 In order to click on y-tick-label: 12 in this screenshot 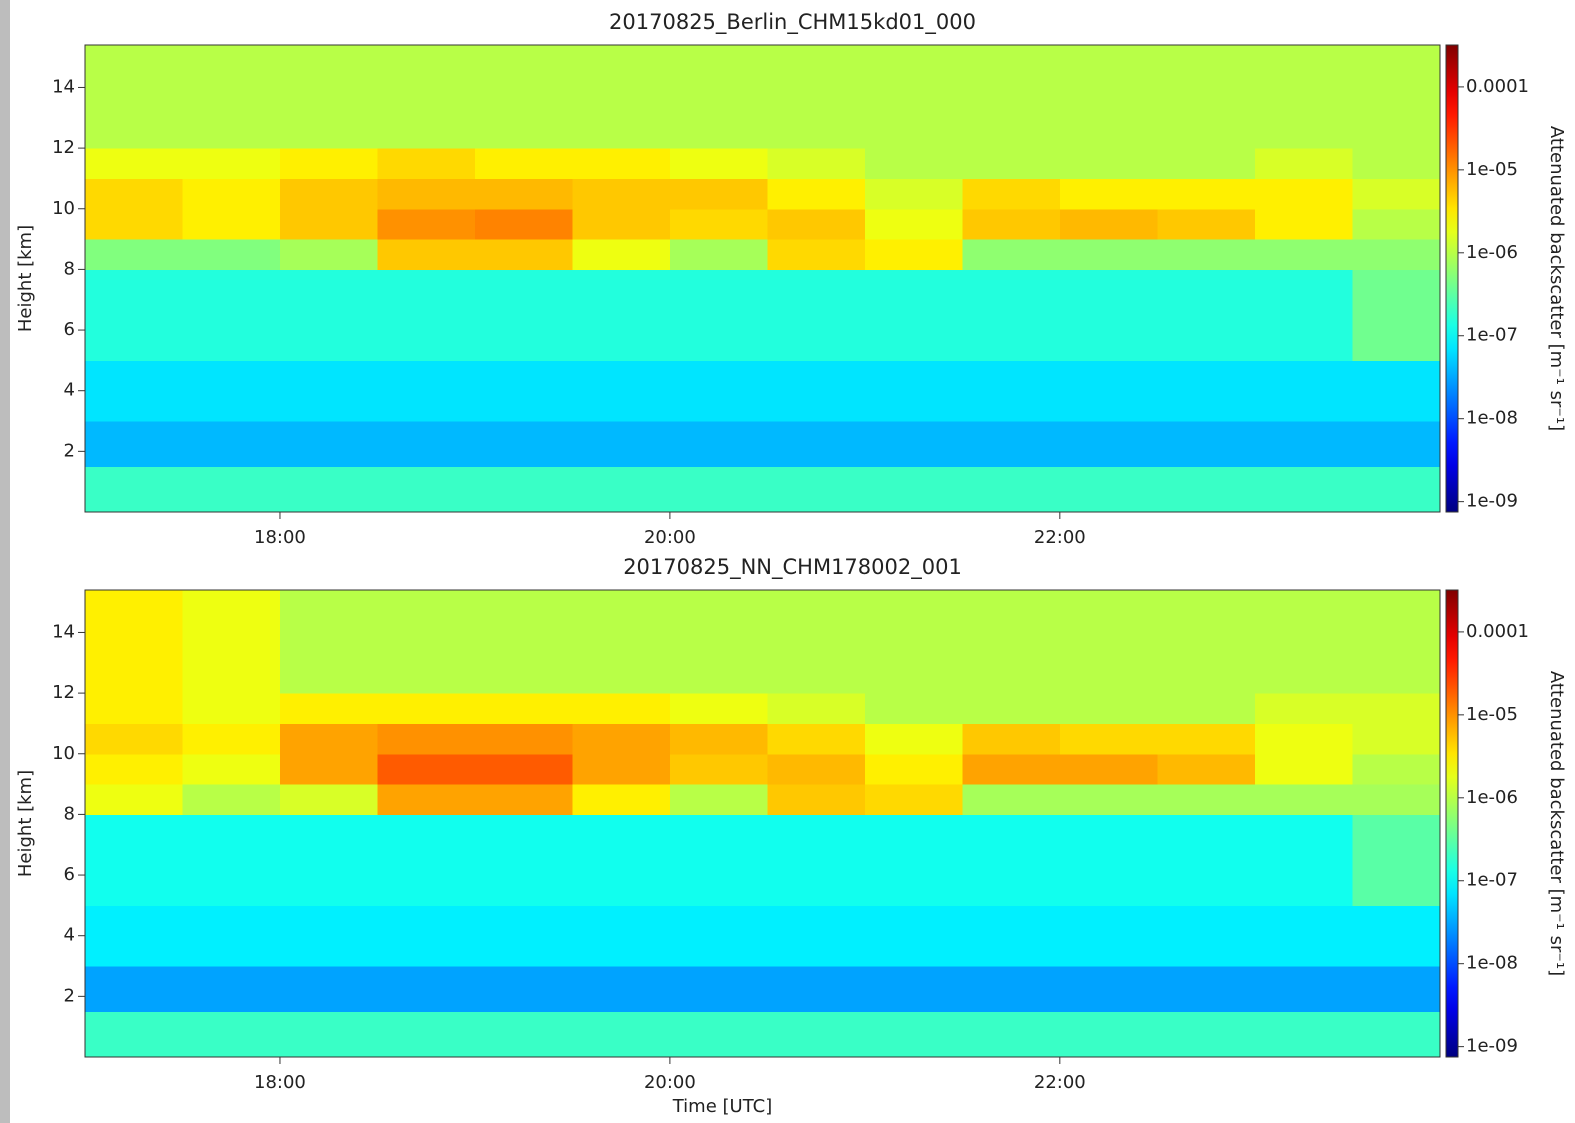, I will do `click(63, 692)`.